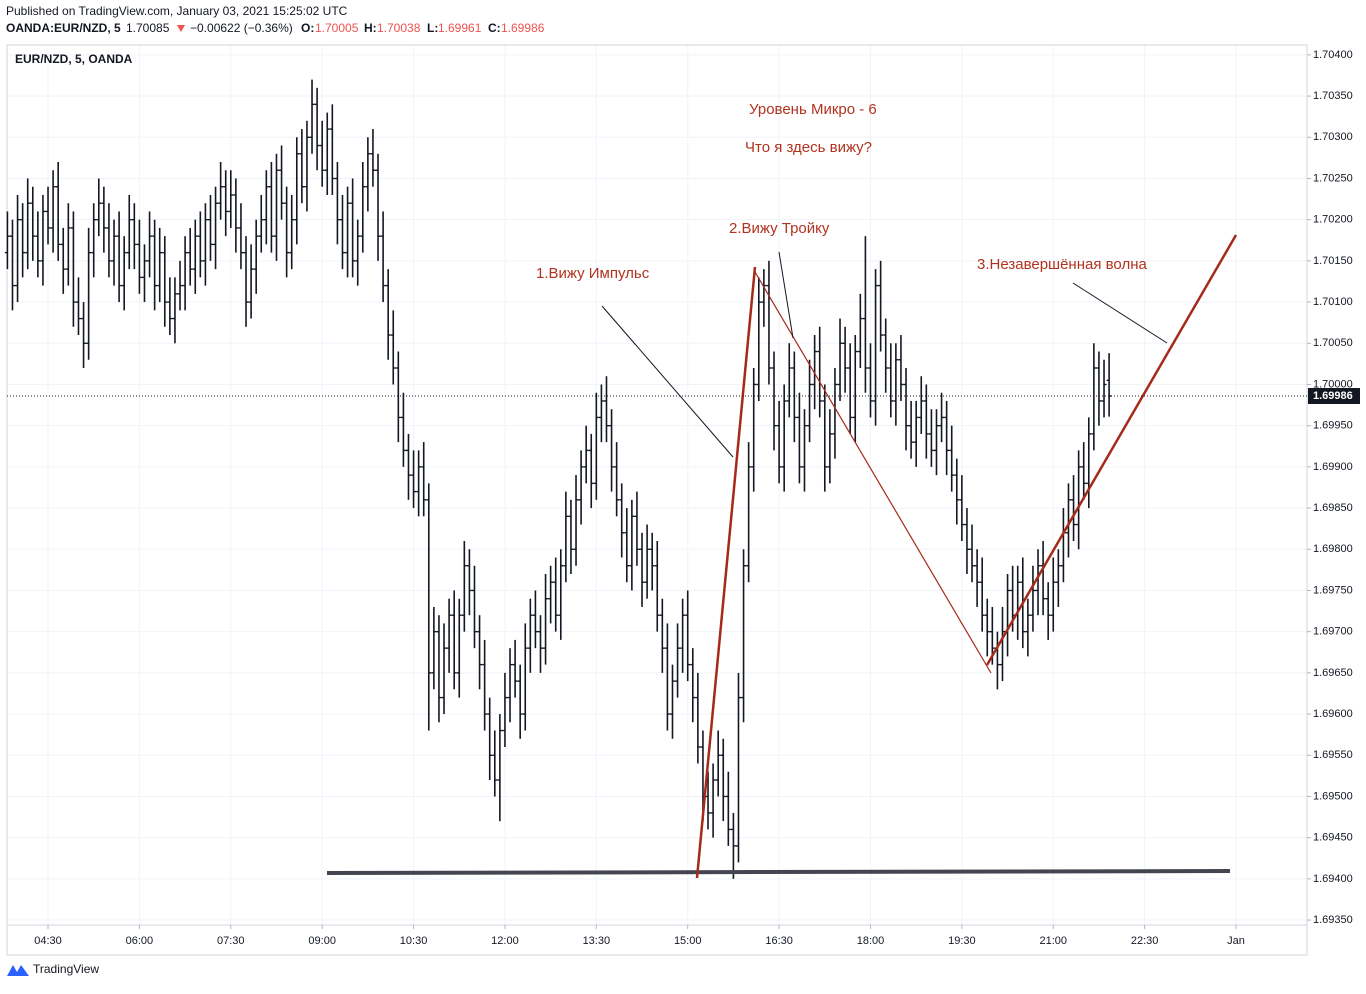 This screenshot has width=1366, height=994. Describe the element at coordinates (63, 28) in the screenshot. I see `symbol: OANDA:EUR/NZD, 5` at that location.